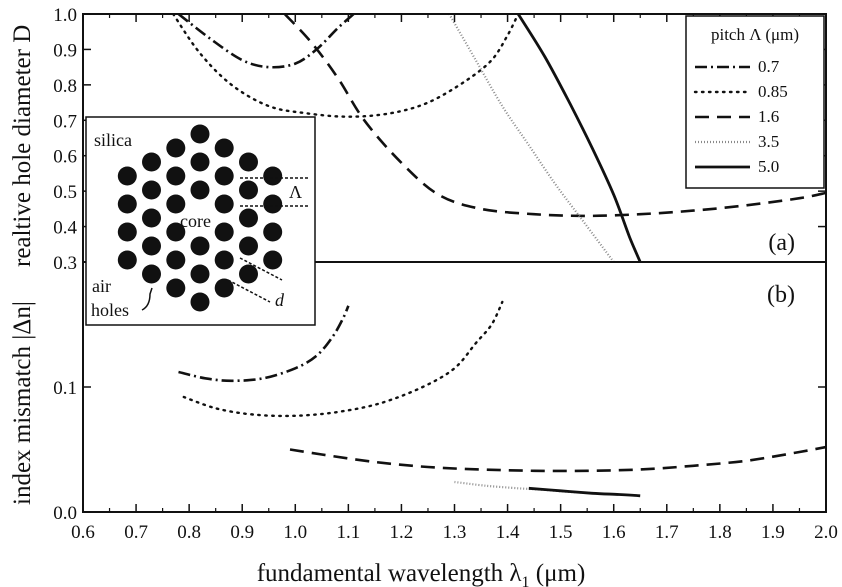  I want to click on air-holes-lattice, so click(200, 218).